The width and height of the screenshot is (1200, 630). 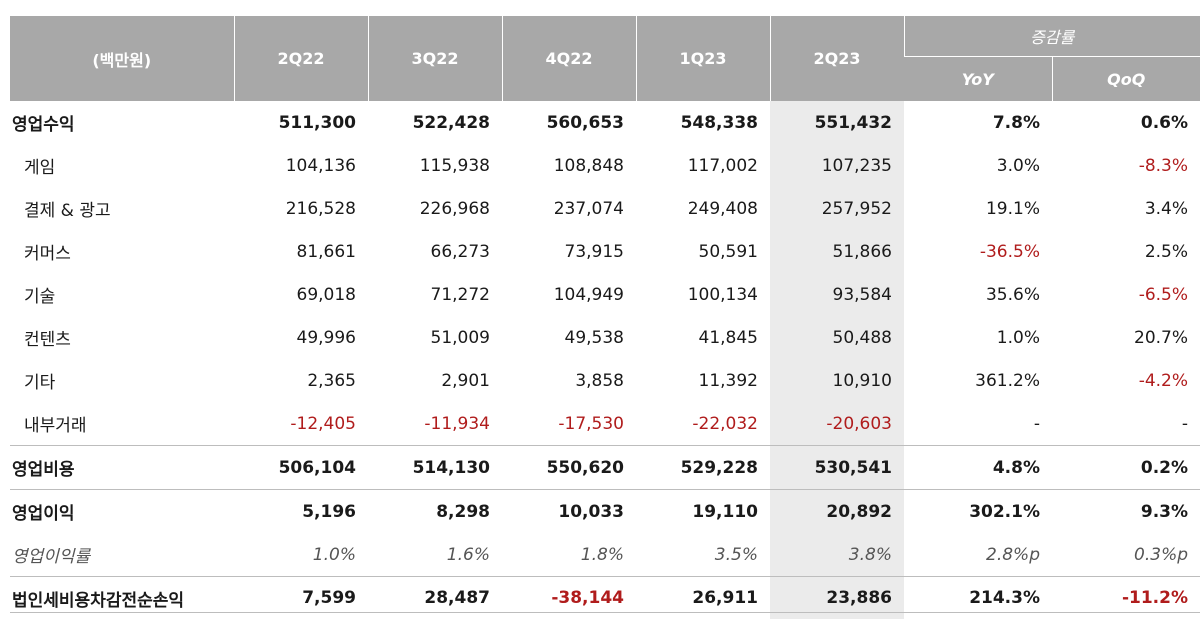 What do you see at coordinates (728, 380) in the screenshot?
I see `value-cell: 11,392` at bounding box center [728, 380].